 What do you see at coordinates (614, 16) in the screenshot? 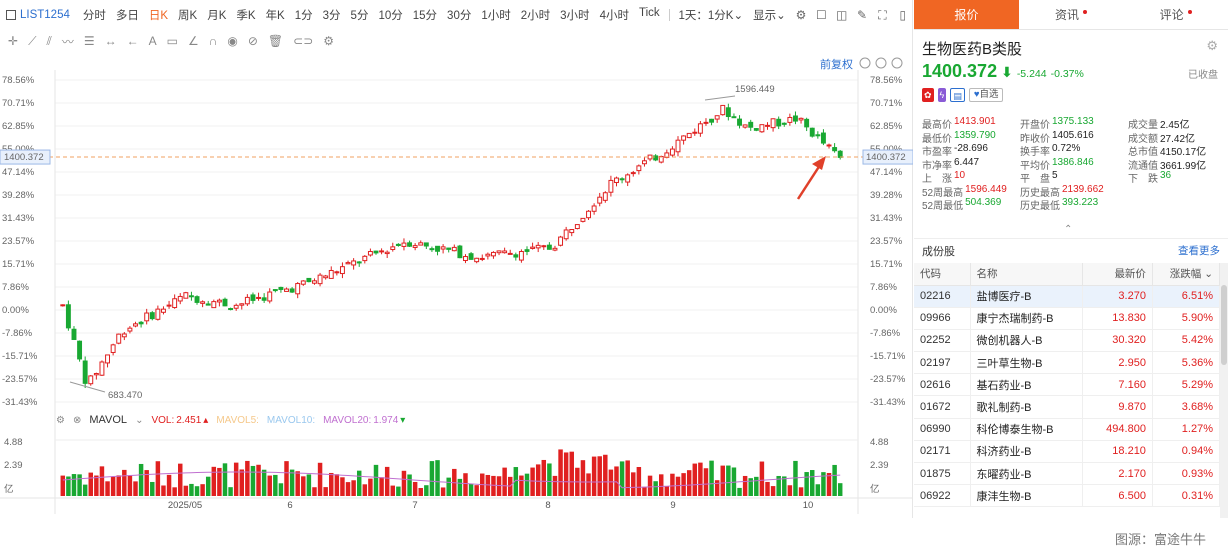
I see `period-tab: 4小时` at bounding box center [614, 16].